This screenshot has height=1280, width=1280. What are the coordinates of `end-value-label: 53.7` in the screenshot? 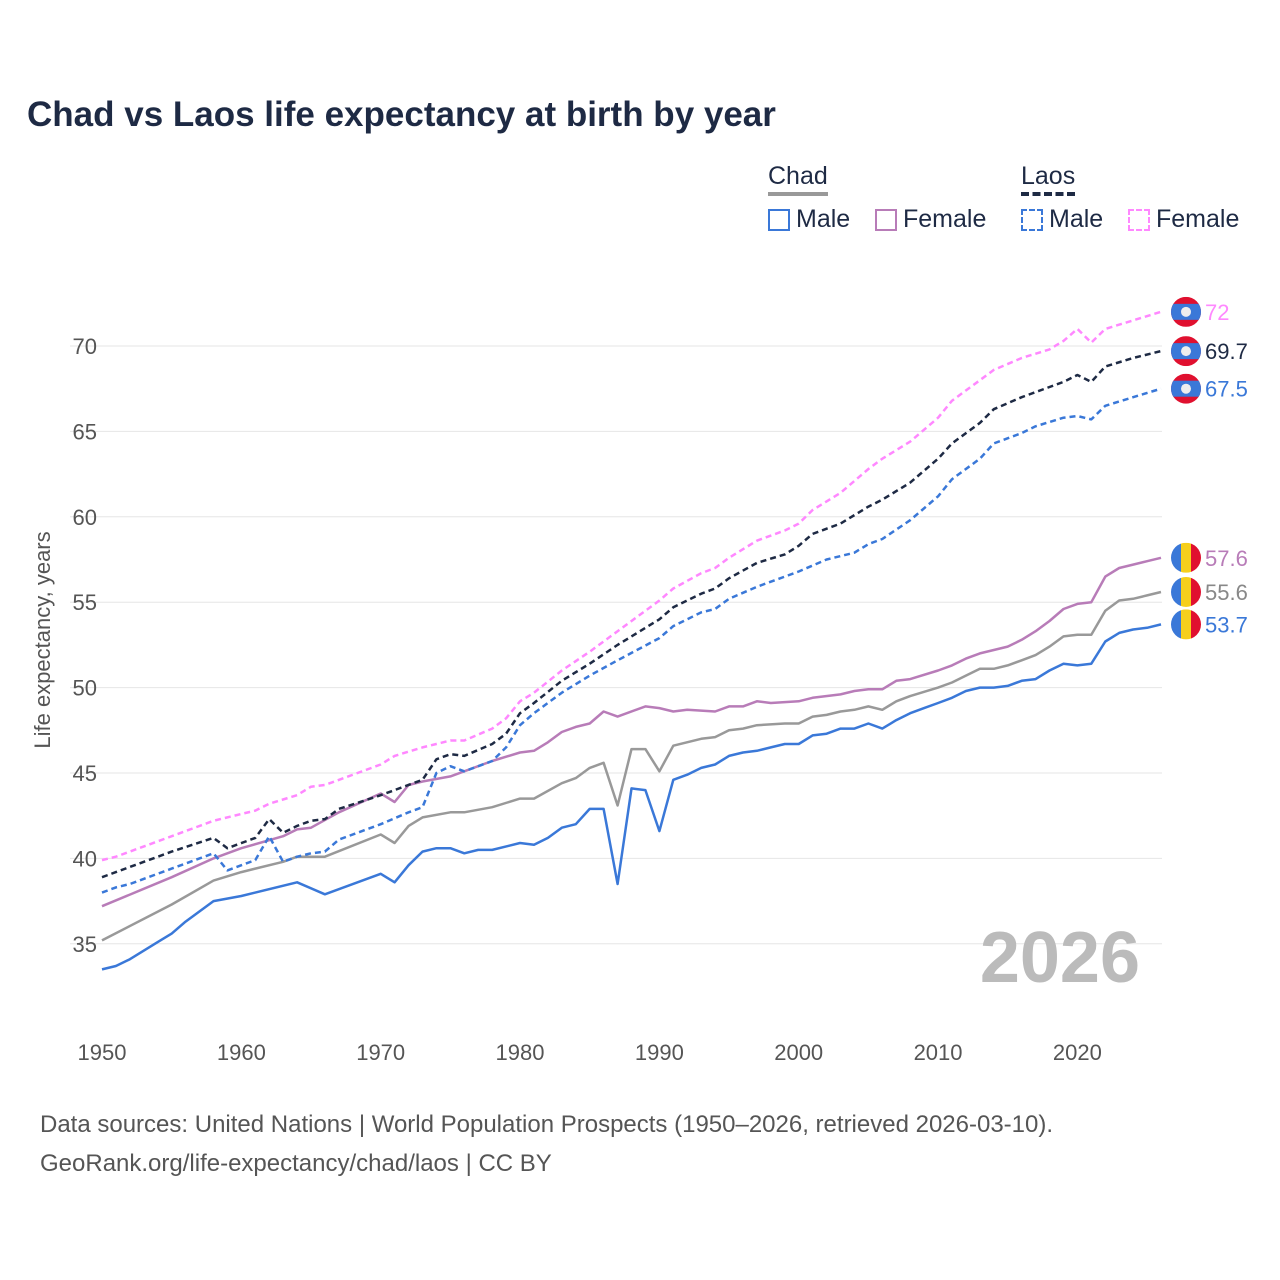 It's located at (1226, 624).